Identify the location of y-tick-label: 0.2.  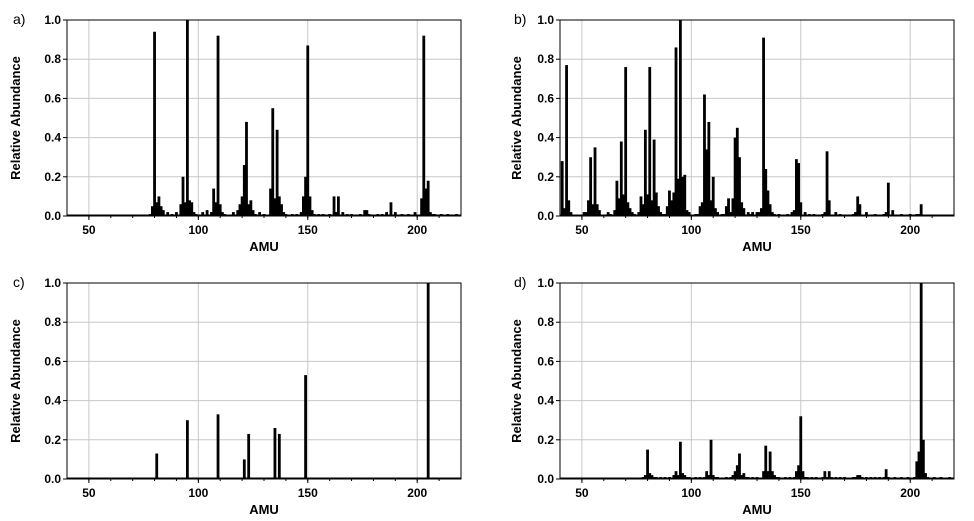
(545, 440).